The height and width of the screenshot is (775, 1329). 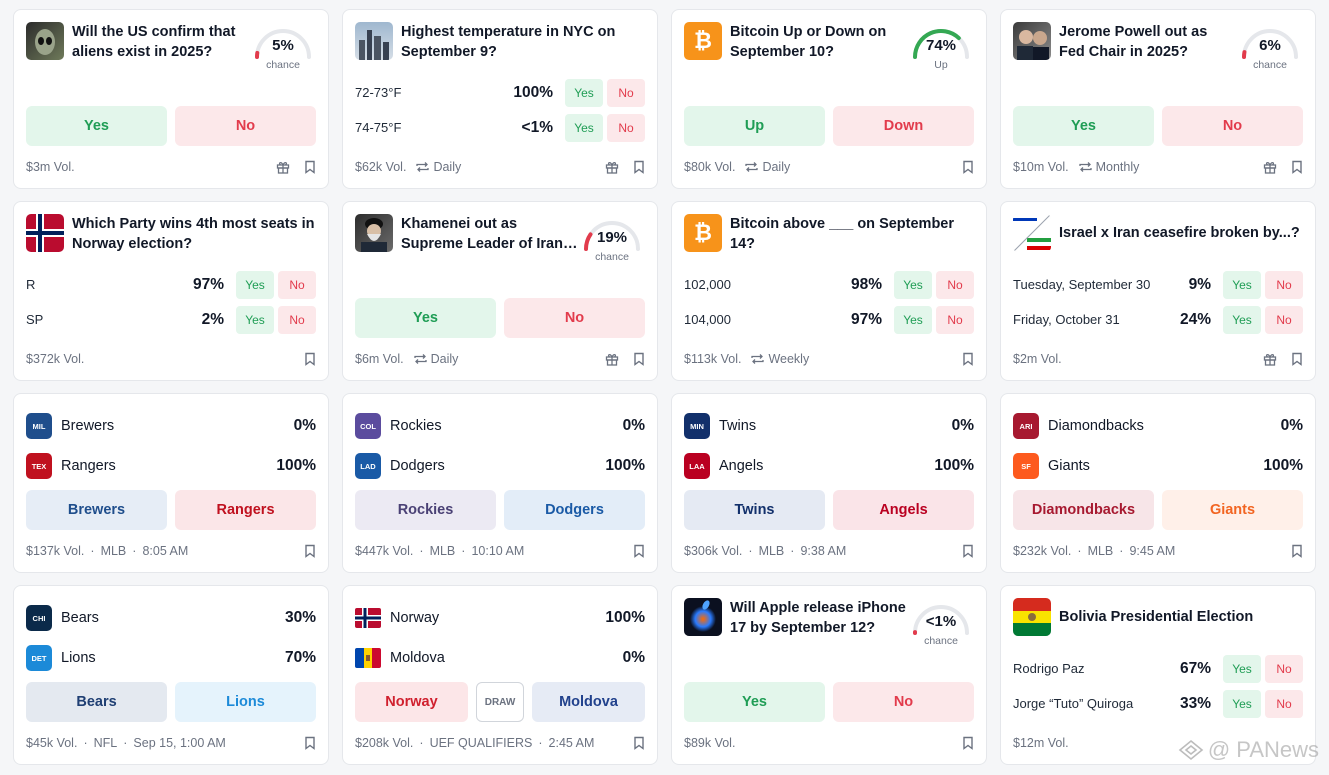 What do you see at coordinates (574, 510) in the screenshot?
I see `buy-team-button: Dodgers` at bounding box center [574, 510].